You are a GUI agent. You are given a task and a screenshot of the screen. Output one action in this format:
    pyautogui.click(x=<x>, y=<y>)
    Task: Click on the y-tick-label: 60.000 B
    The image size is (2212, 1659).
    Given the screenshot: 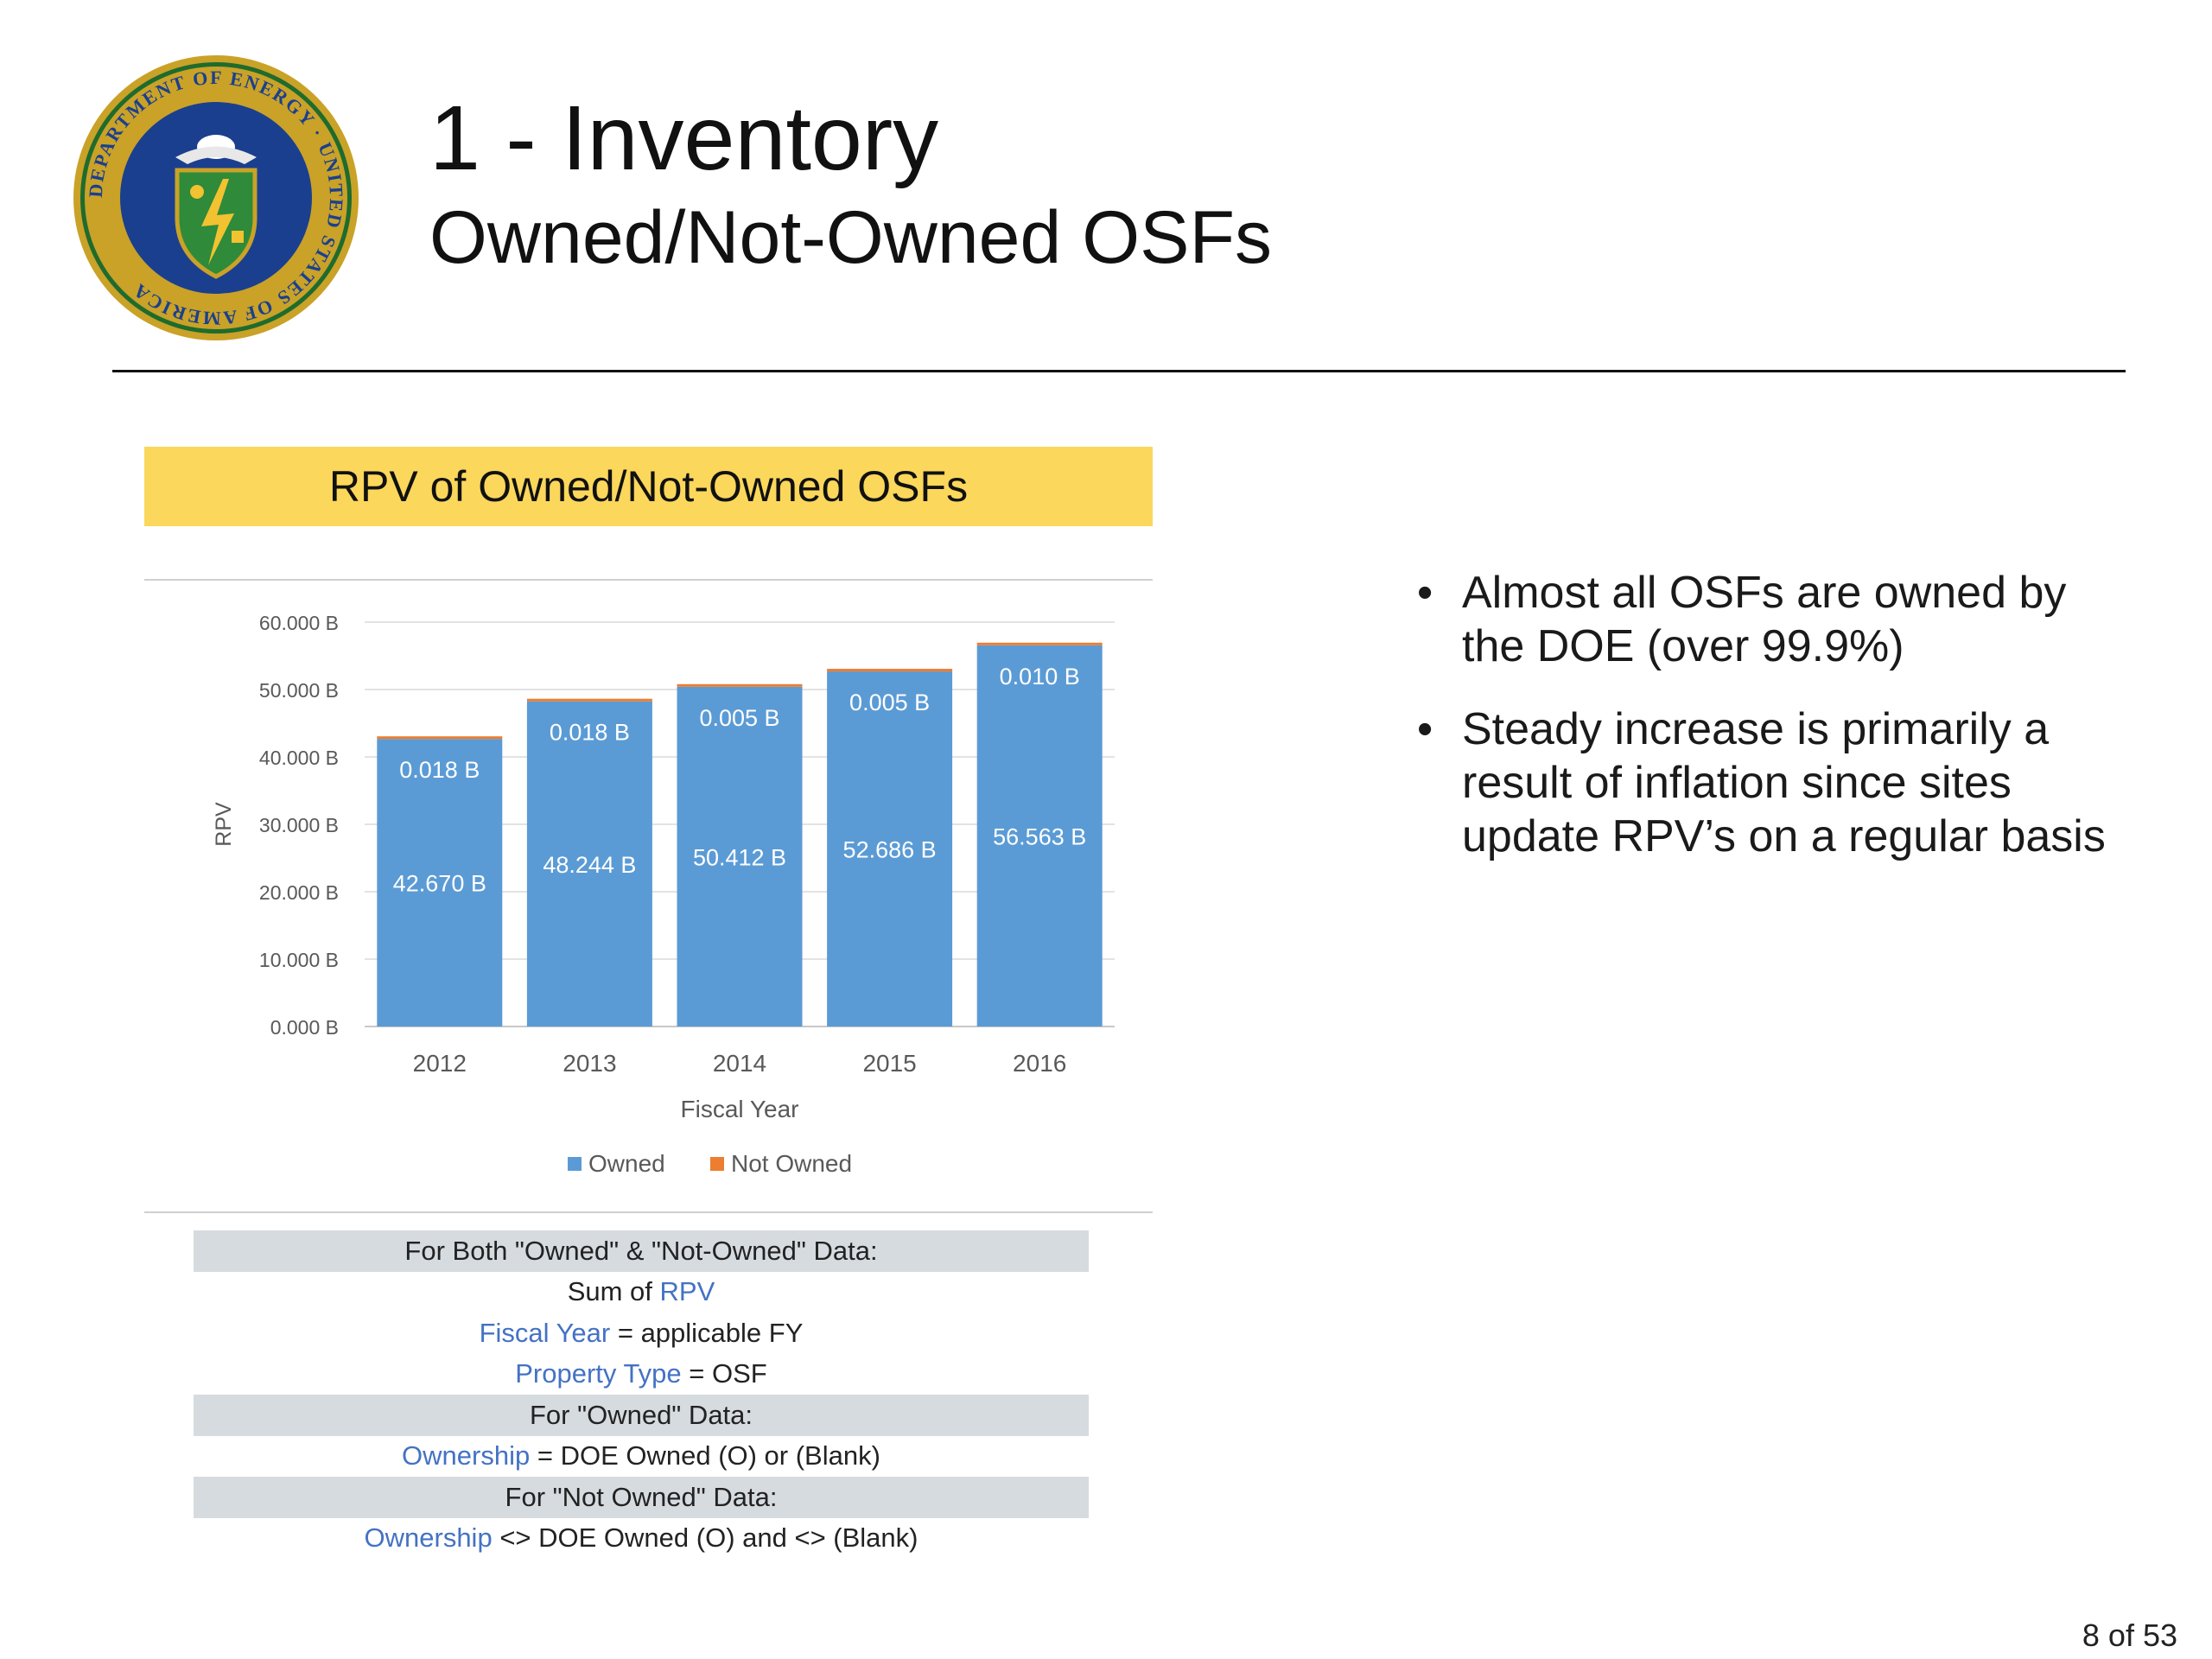 What is the action you would take?
    pyautogui.click(x=299, y=623)
    